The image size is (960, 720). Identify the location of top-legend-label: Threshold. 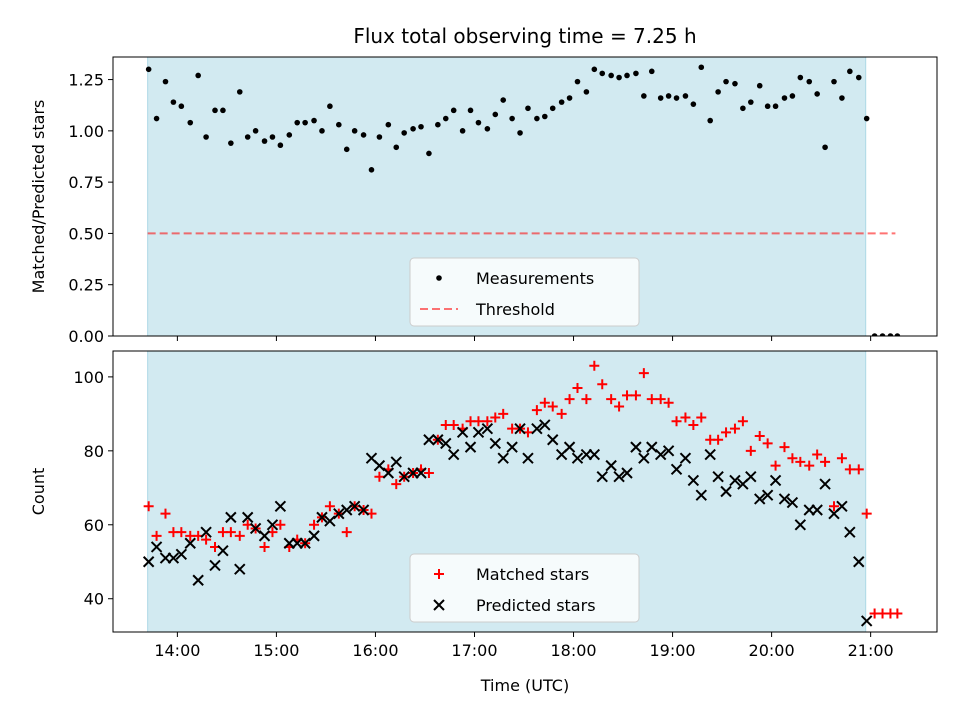
(515, 309).